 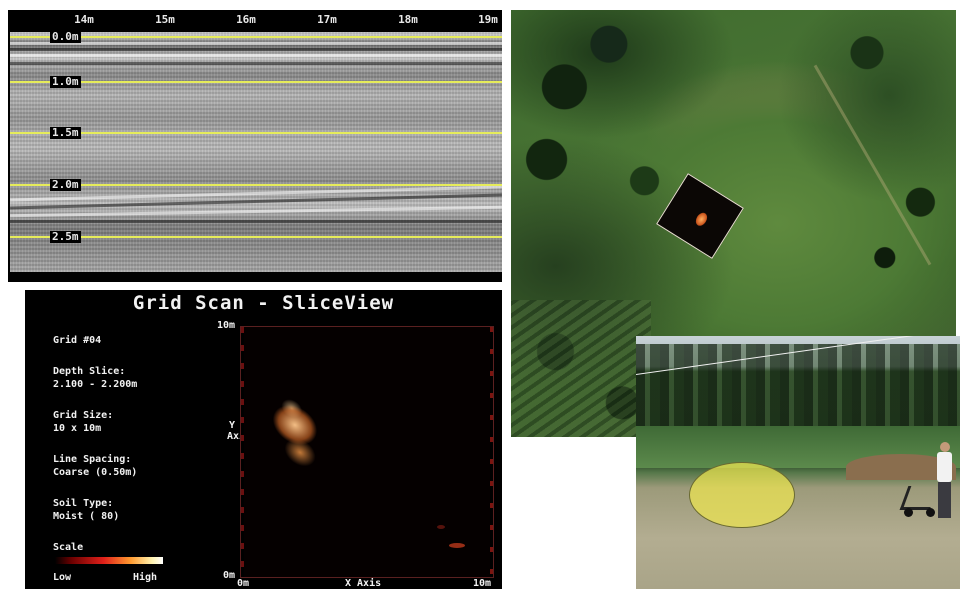 I want to click on grid-size-value: 10 x 10m, so click(x=77, y=428).